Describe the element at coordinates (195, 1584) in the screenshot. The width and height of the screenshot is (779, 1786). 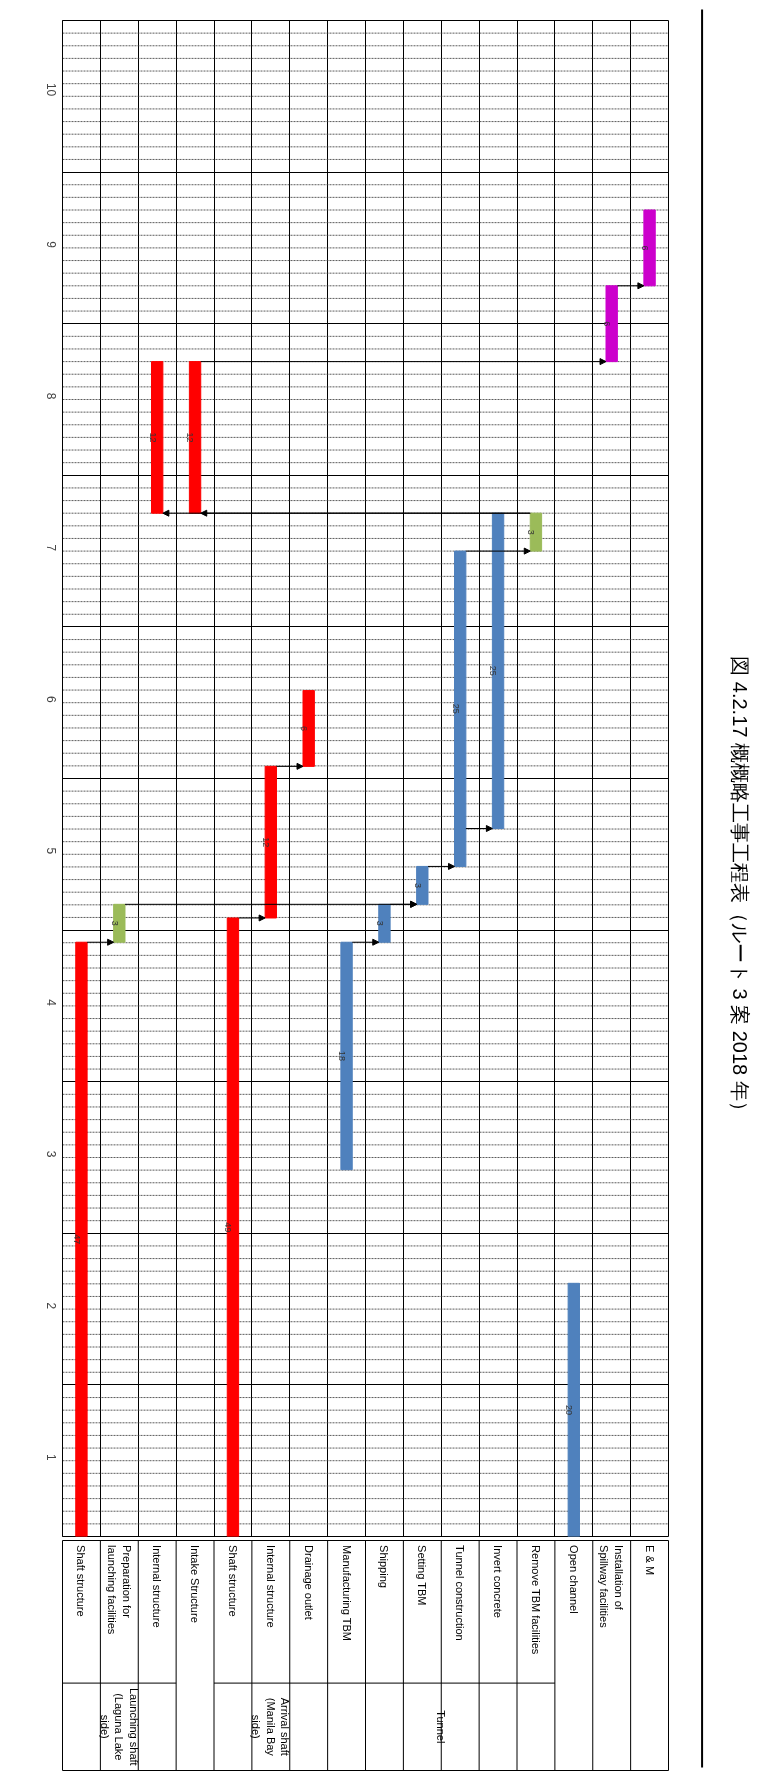
I see `x-tick-label: Intake Structure` at that location.